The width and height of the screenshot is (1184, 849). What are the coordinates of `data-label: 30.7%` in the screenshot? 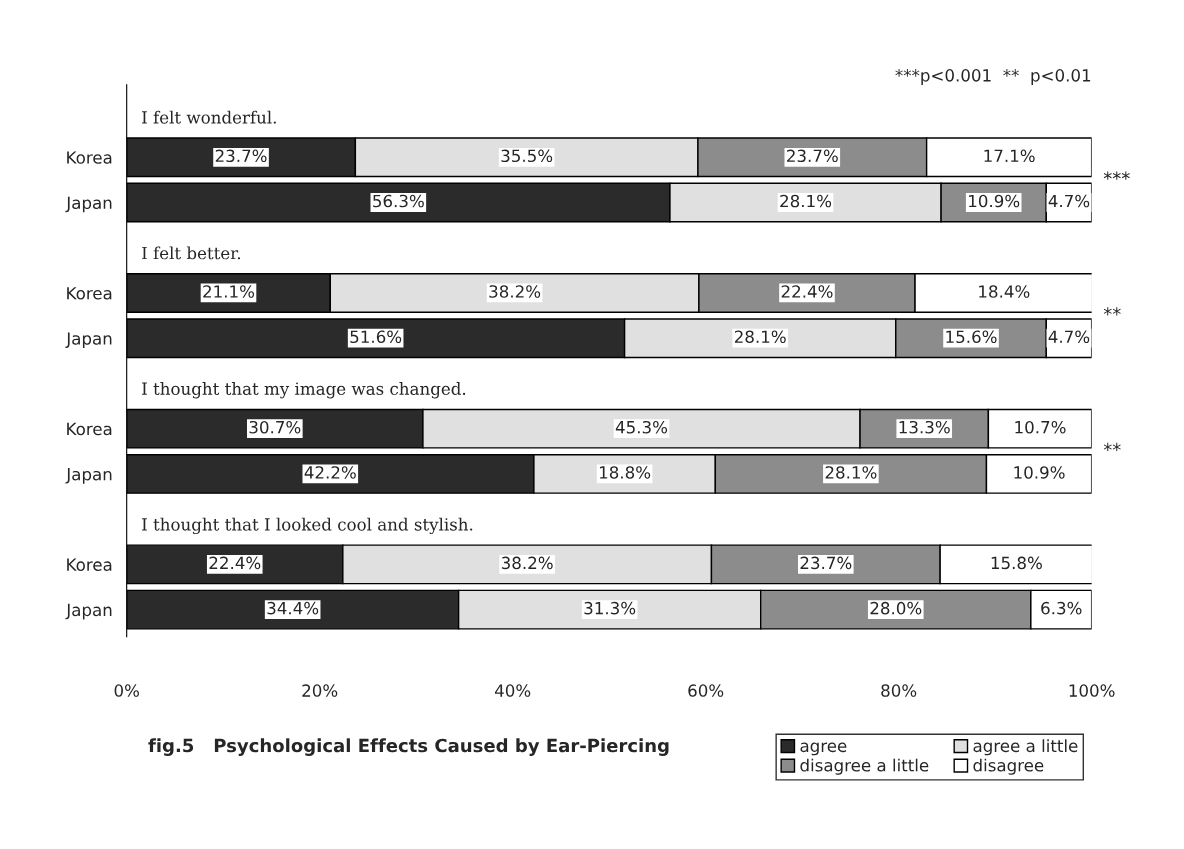 It's located at (275, 427).